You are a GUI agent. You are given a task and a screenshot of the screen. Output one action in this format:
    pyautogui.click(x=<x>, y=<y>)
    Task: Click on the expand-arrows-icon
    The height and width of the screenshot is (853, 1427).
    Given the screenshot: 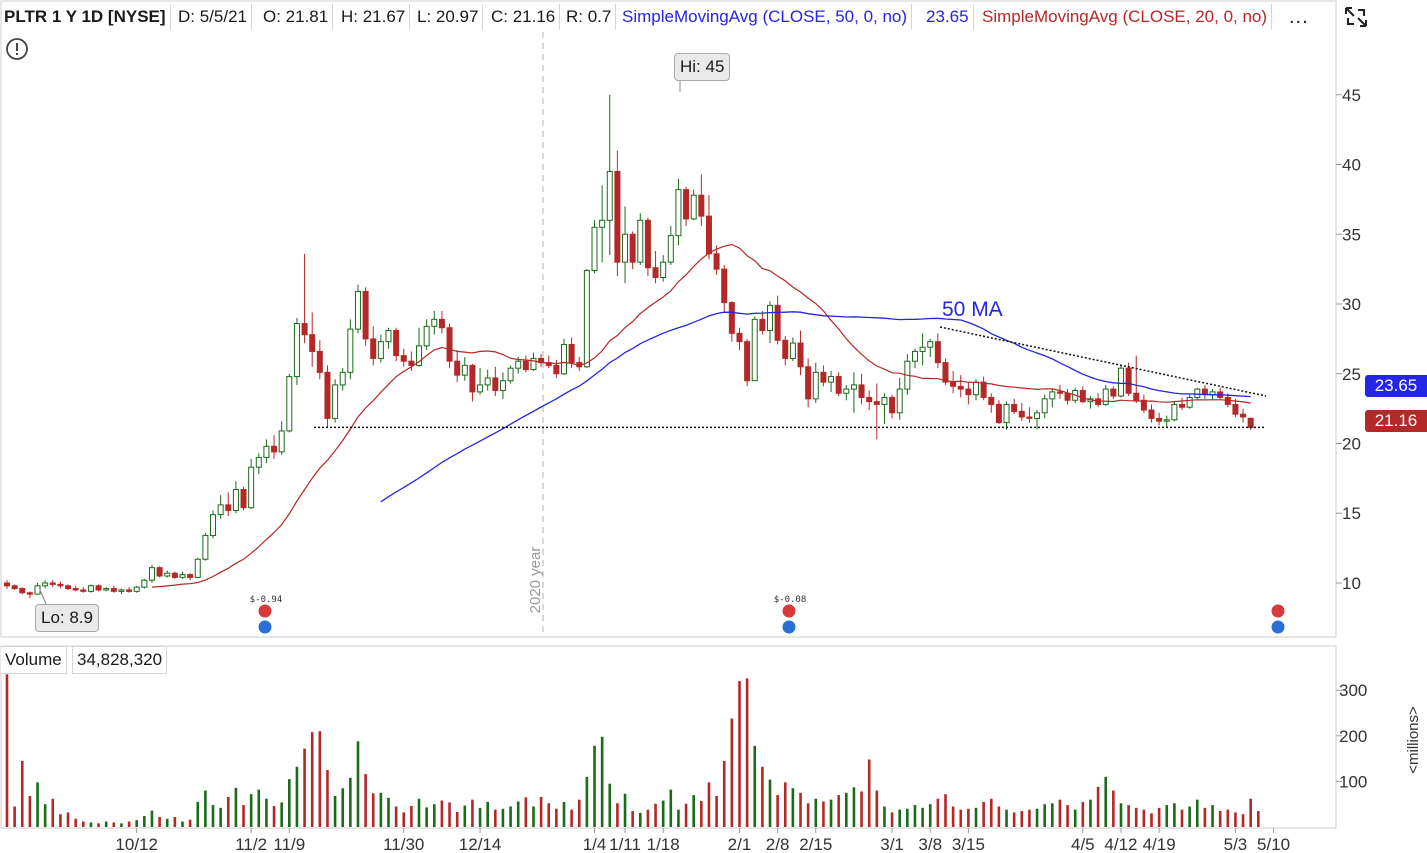 What is the action you would take?
    pyautogui.click(x=1356, y=17)
    